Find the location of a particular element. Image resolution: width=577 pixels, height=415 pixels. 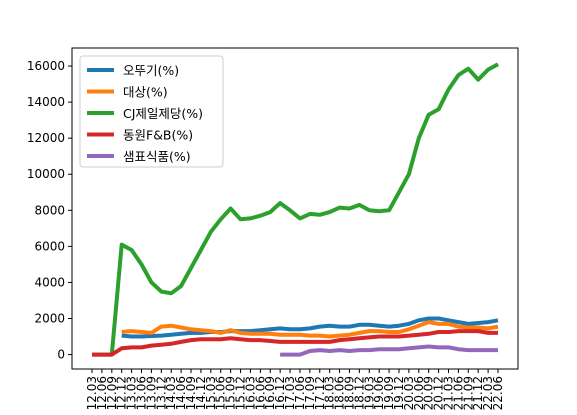

y-tick-label: 0 is located at coordinates (61, 355).